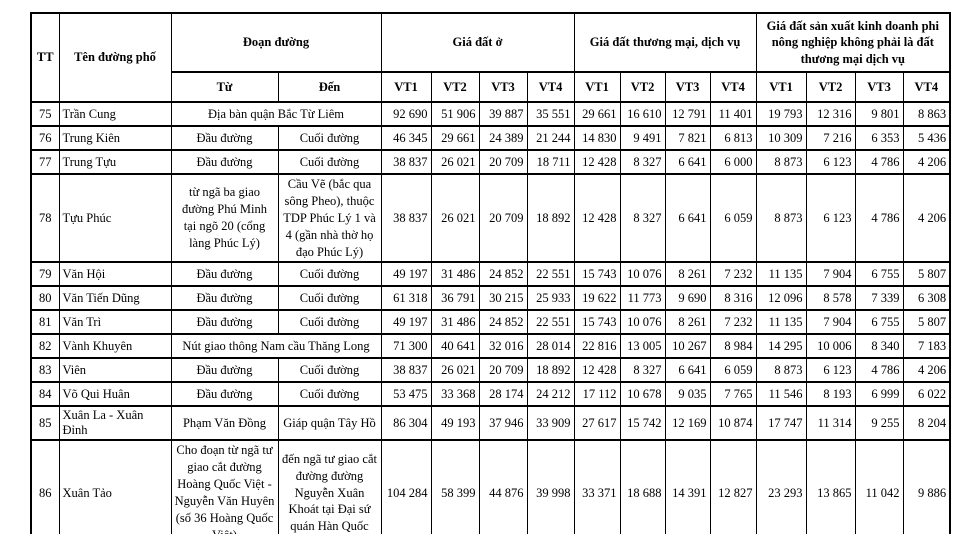  I want to click on price-value: 12 316, so click(830, 114).